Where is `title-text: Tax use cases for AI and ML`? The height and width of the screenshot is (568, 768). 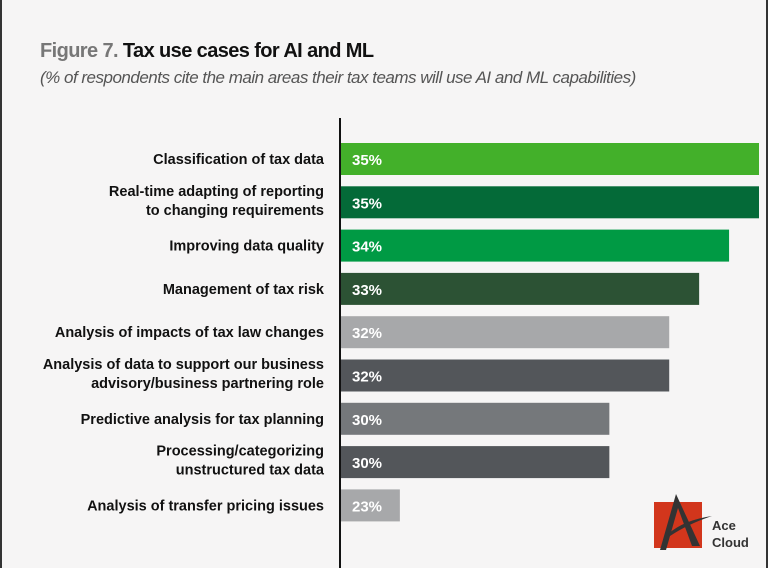
title-text: Tax use cases for AI and ML is located at coordinates (248, 51).